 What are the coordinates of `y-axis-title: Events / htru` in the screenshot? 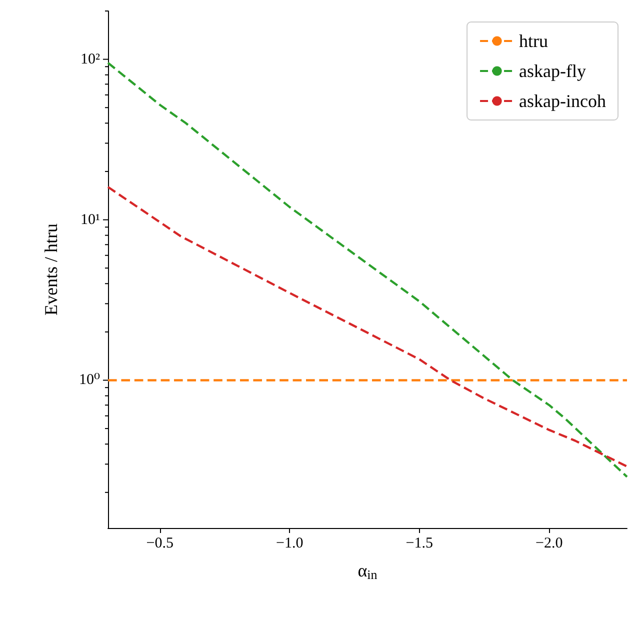 It's located at (51, 270).